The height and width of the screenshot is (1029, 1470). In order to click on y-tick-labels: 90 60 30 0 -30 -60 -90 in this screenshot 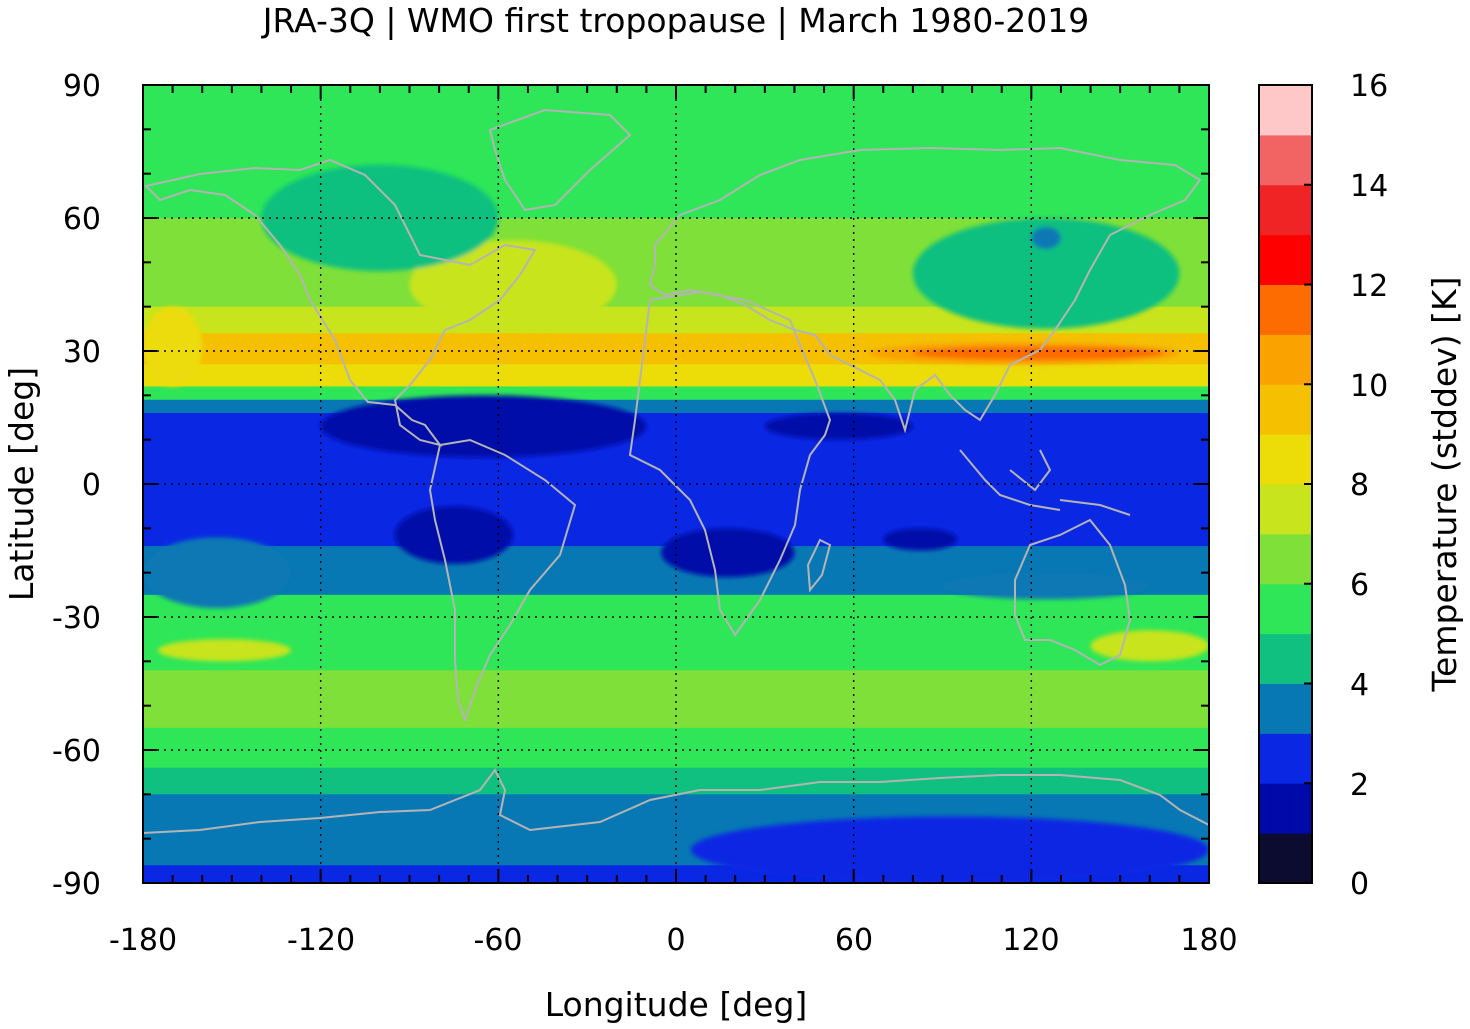, I will do `click(76, 485)`.